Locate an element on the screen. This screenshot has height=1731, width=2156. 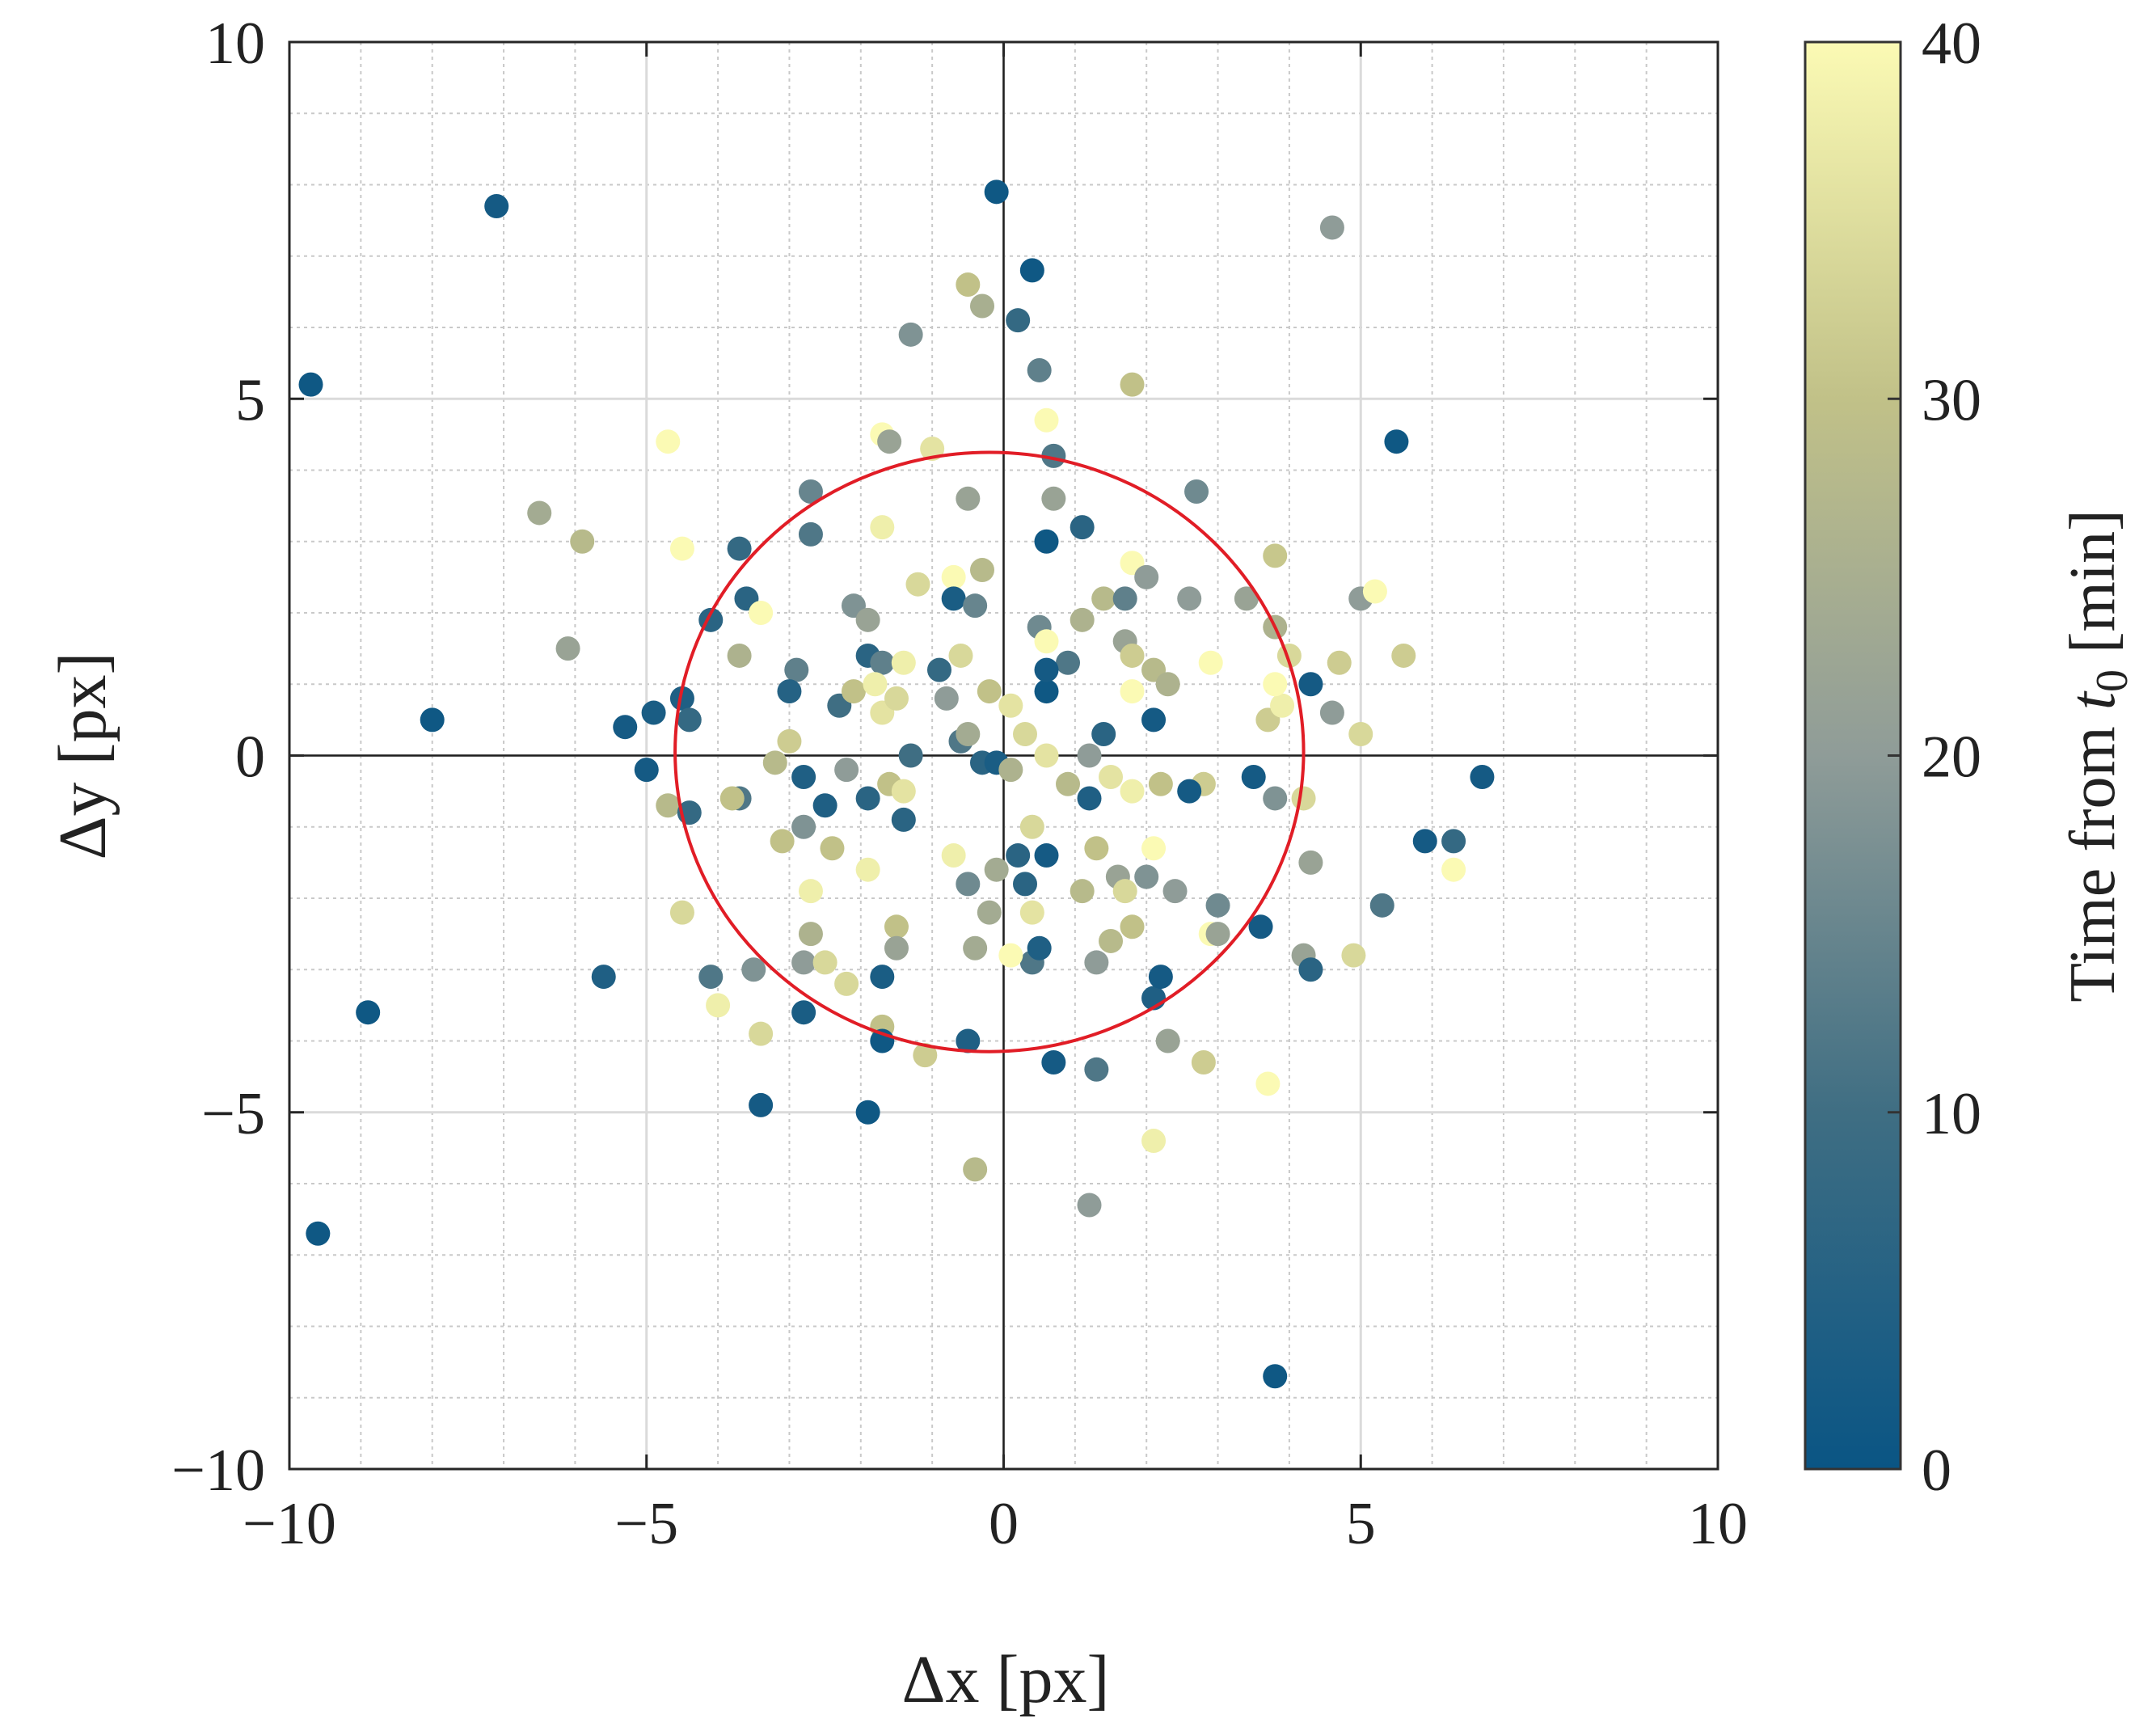
colorbar-title: Time from t0 [min] is located at coordinates (2097, 756).